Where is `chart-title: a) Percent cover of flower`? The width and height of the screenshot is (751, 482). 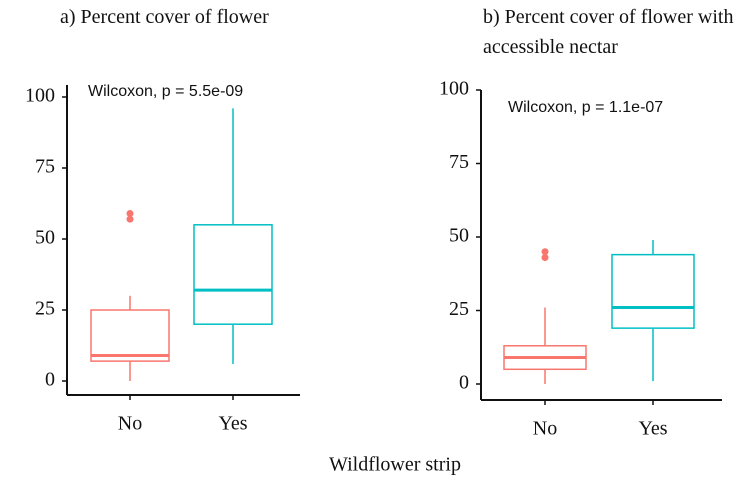 chart-title: a) Percent cover of flower is located at coordinates (164, 17).